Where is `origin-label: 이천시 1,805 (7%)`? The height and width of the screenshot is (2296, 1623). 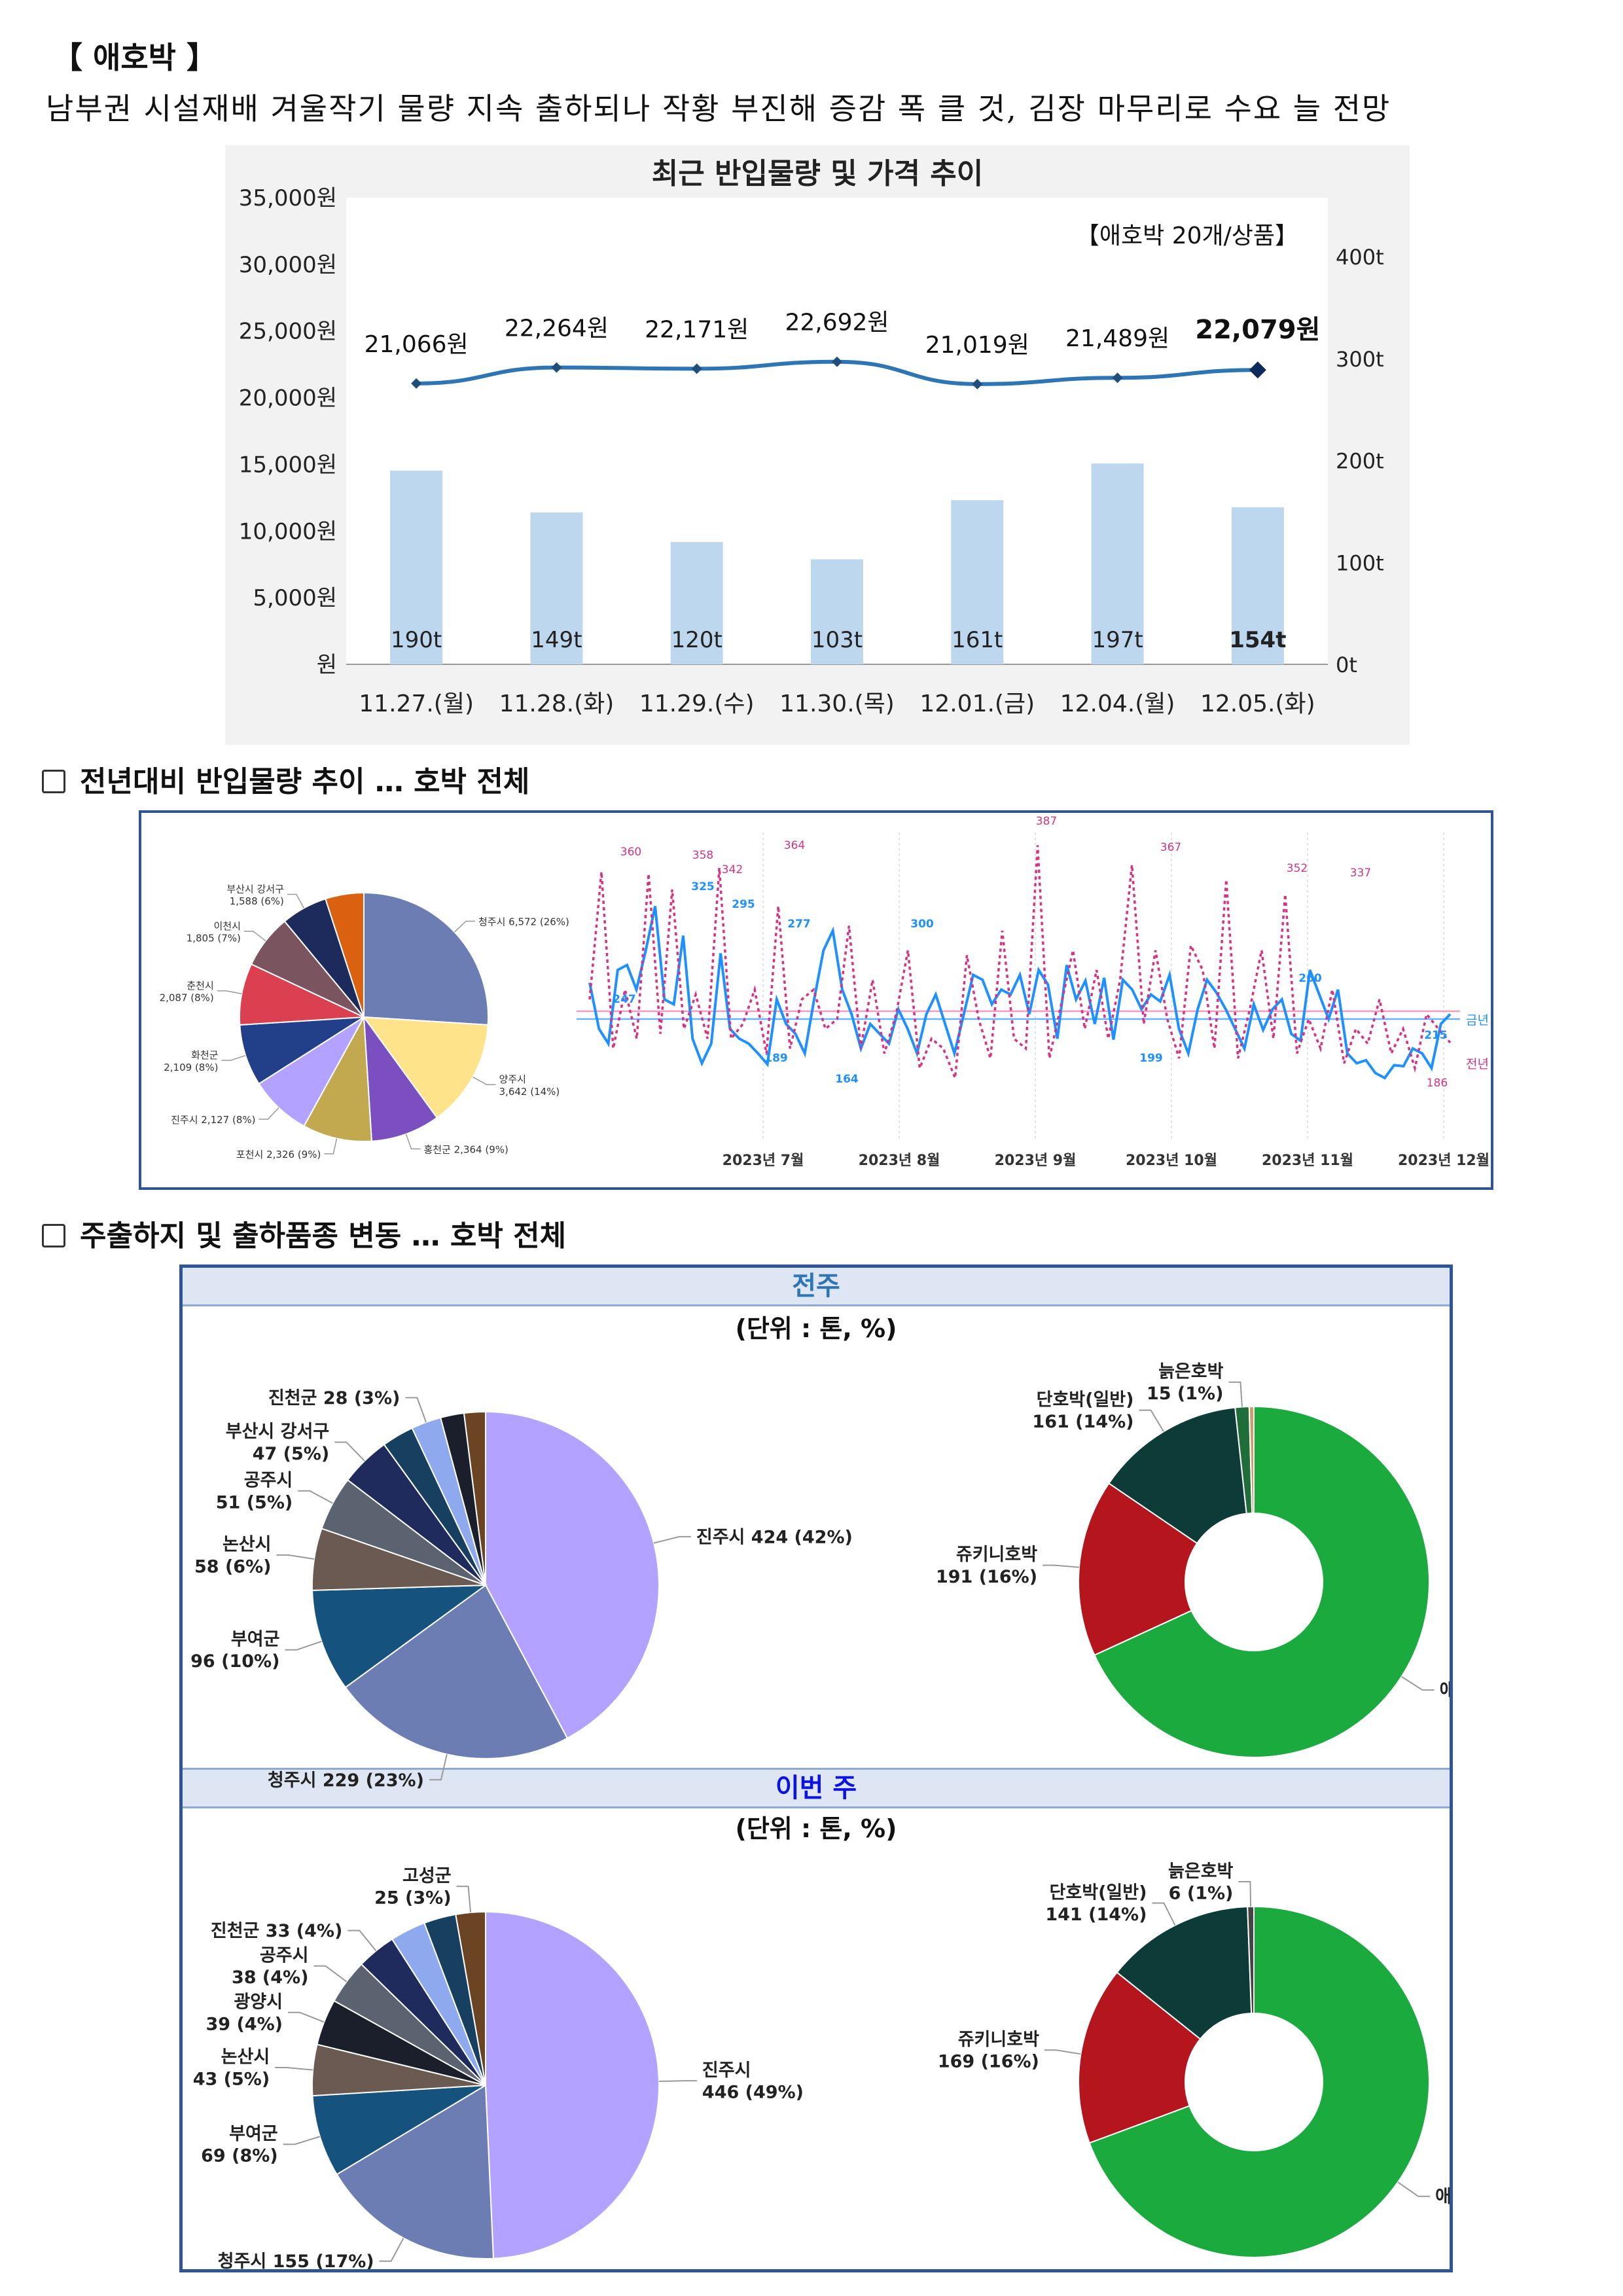 origin-label: 이천시 1,805 (7%) is located at coordinates (214, 932).